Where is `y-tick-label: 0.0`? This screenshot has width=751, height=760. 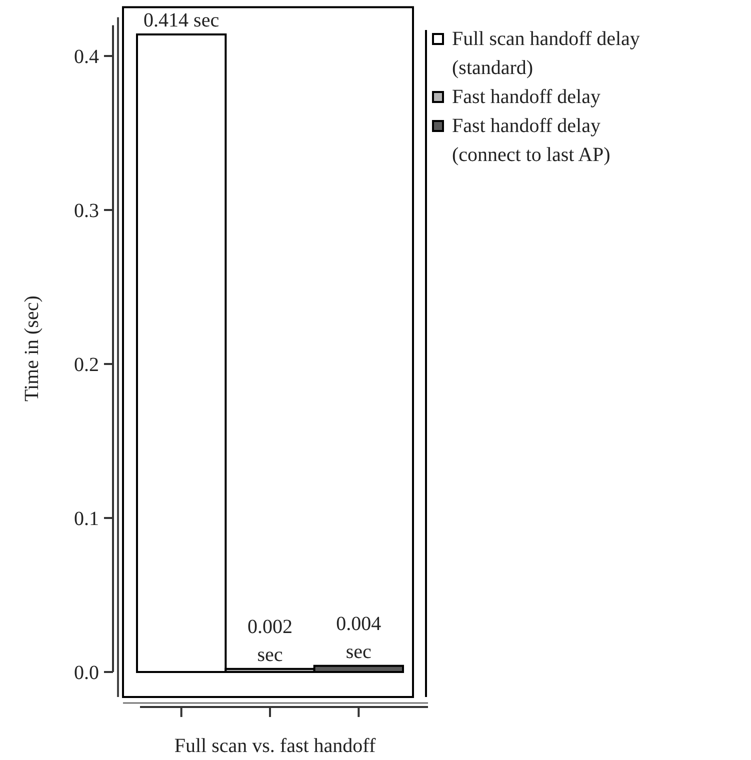
y-tick-label: 0.0 is located at coordinates (86, 673).